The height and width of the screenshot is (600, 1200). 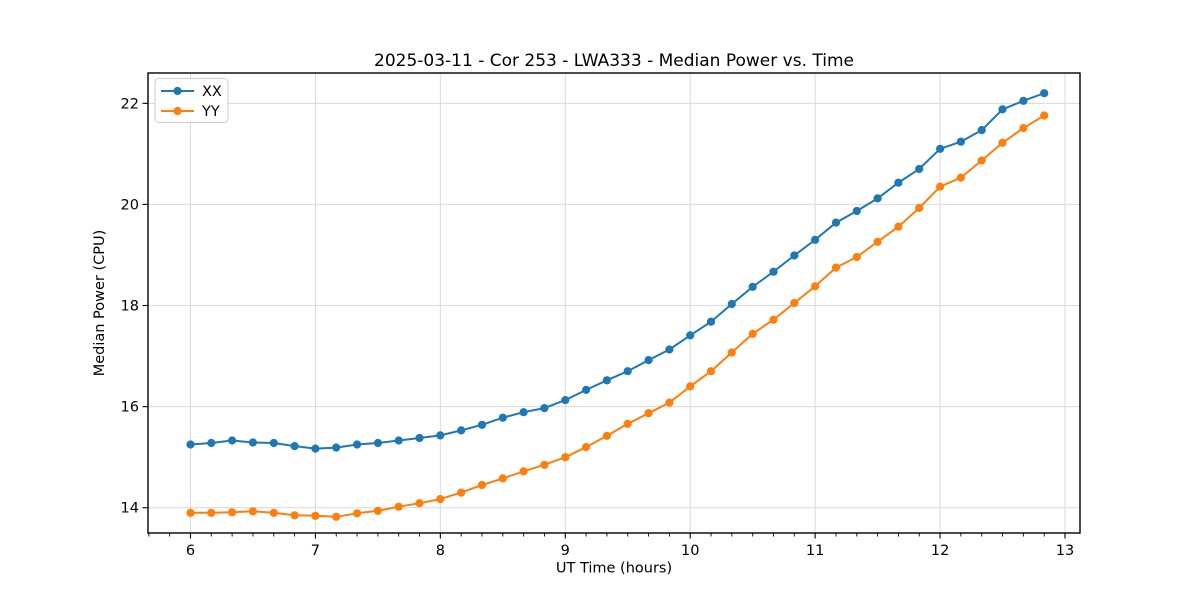 I want to click on x-tick-label: 8, so click(x=440, y=551).